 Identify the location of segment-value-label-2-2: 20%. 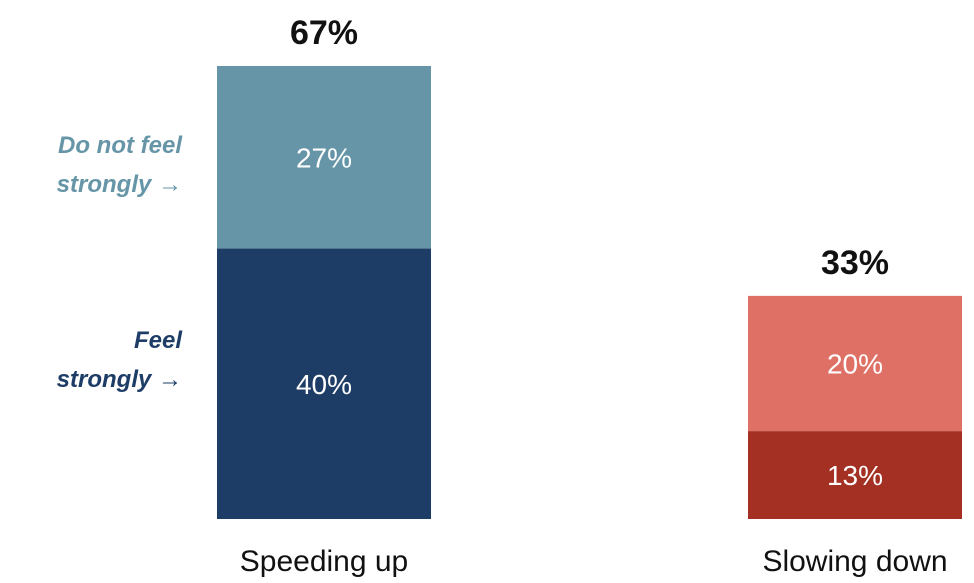
(855, 363).